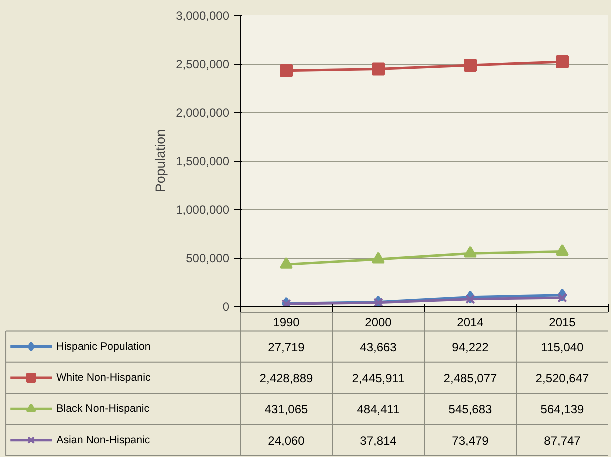 Image resolution: width=611 pixels, height=457 pixels. What do you see at coordinates (378, 322) in the screenshot?
I see `x-tick-label: 2000` at bounding box center [378, 322].